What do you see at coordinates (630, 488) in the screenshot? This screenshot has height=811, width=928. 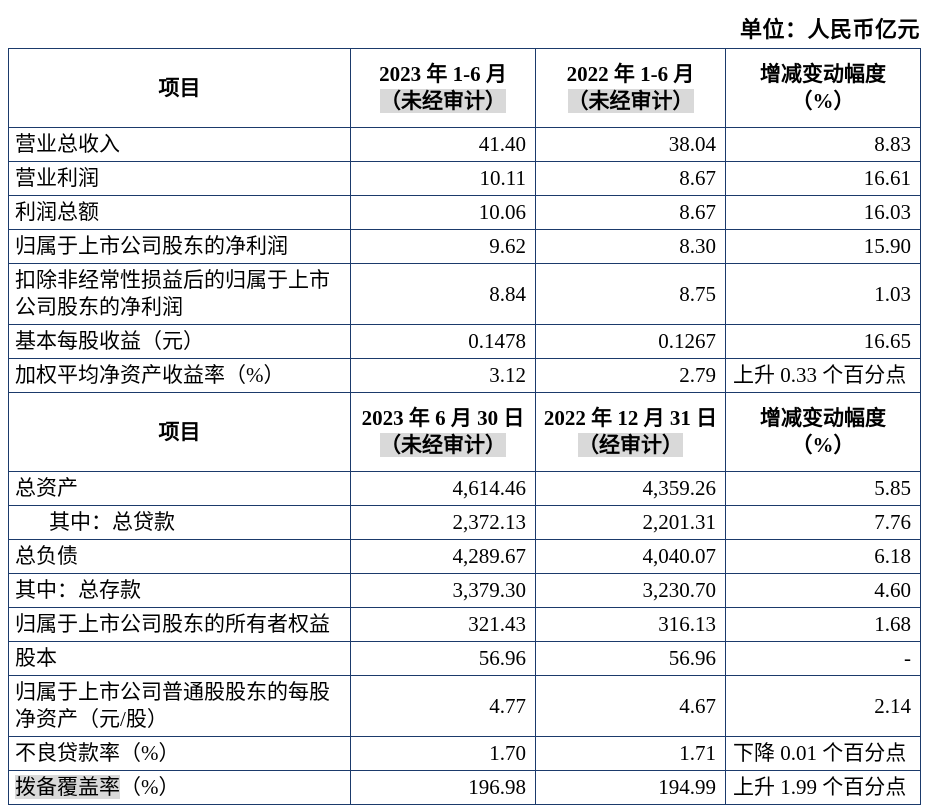 I see `prior-value: 4,359.26` at bounding box center [630, 488].